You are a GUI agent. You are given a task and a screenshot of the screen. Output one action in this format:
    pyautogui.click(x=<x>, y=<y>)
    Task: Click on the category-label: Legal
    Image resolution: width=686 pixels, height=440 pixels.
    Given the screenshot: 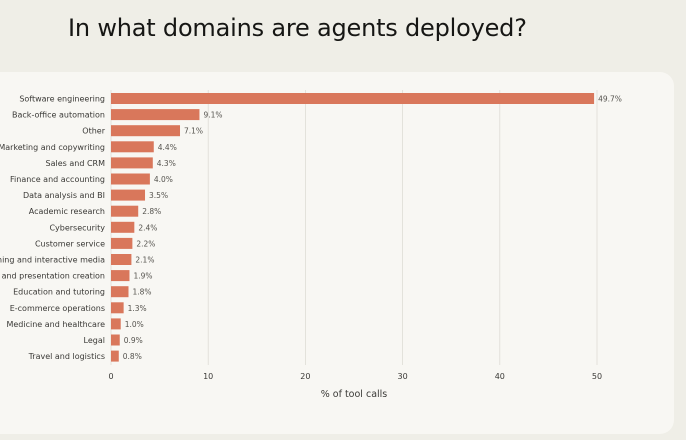 What is the action you would take?
    pyautogui.click(x=94, y=340)
    